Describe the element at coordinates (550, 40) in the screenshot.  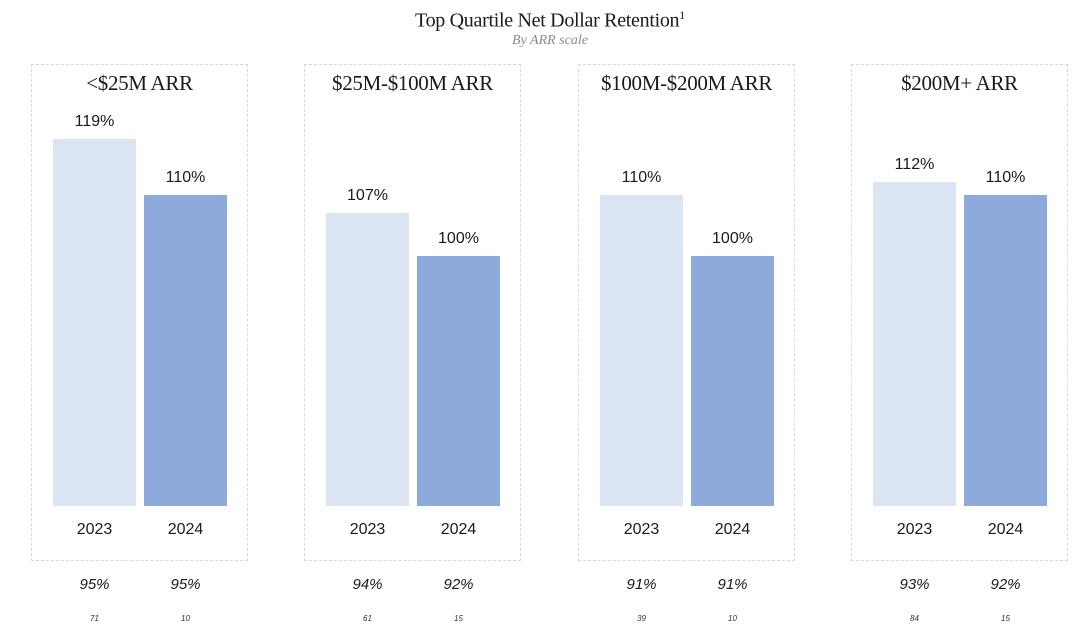
I see `chart-subtitle: By ARR scale` at that location.